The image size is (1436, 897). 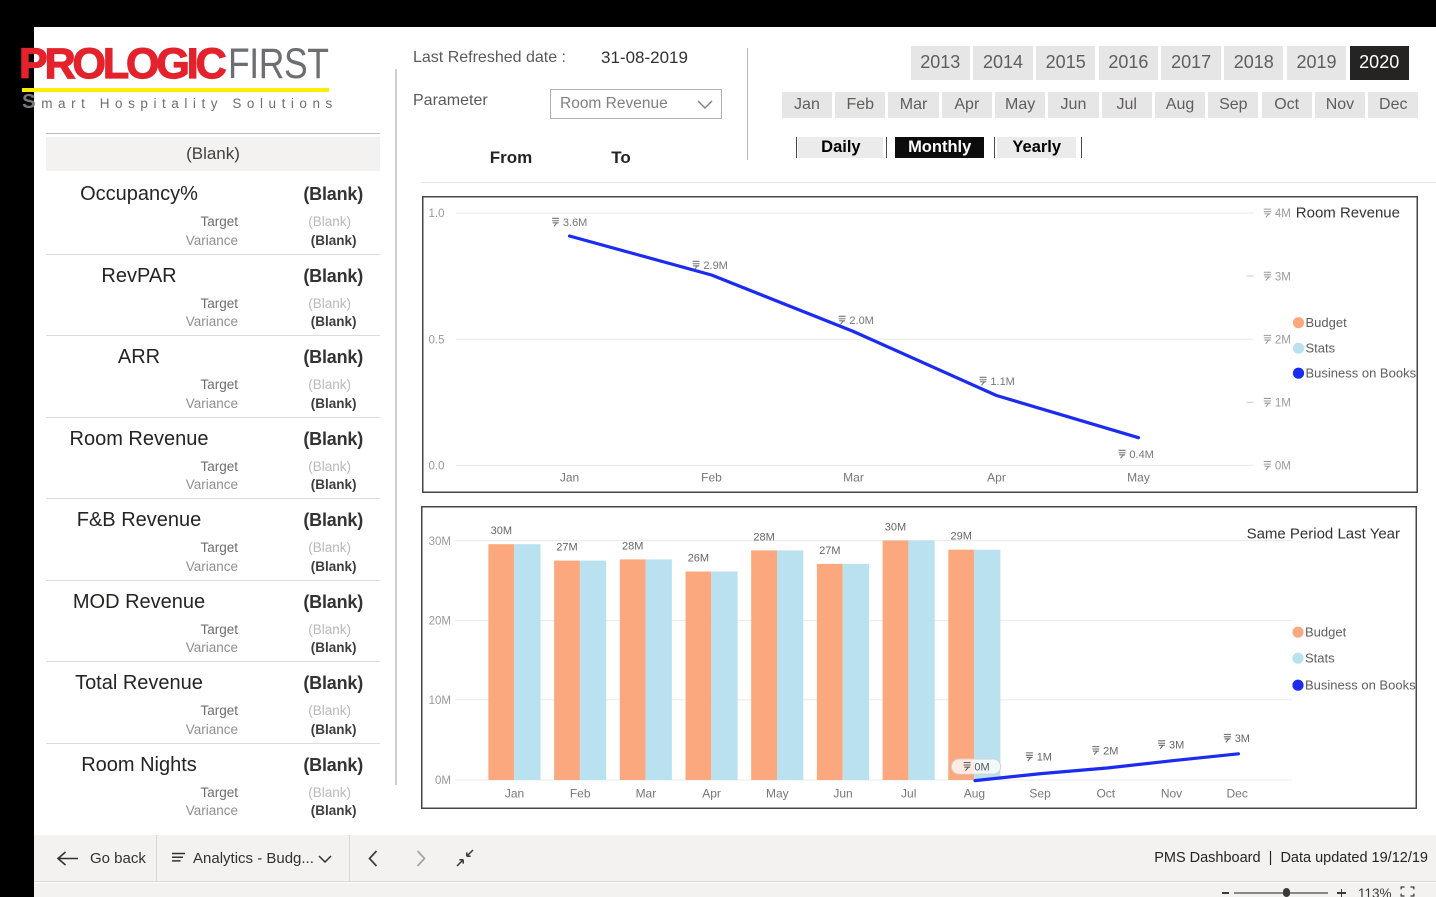 I want to click on svg-text: Room Revenue, so click(x=1347, y=212).